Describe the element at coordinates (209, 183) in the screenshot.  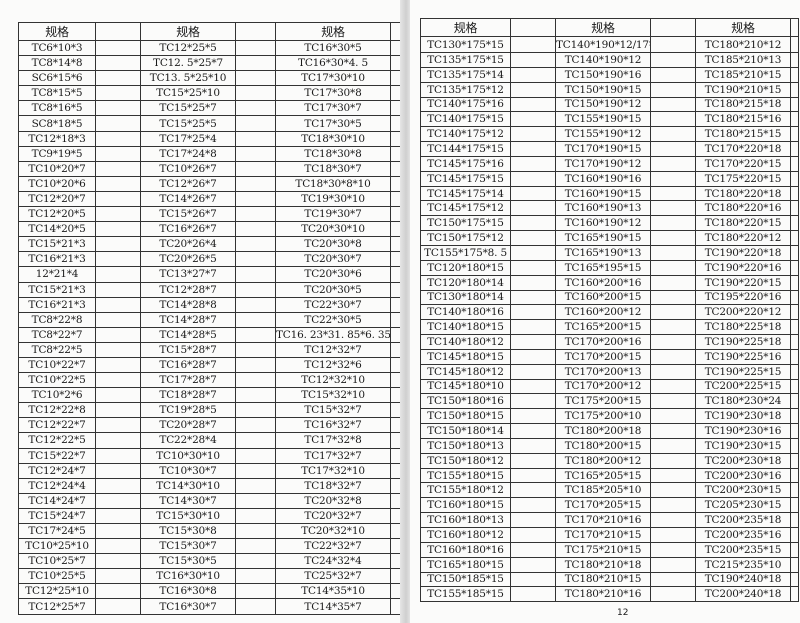
I see `table-row: TC10*20*6 TC12*26*7 TC18*30*8*10` at that location.